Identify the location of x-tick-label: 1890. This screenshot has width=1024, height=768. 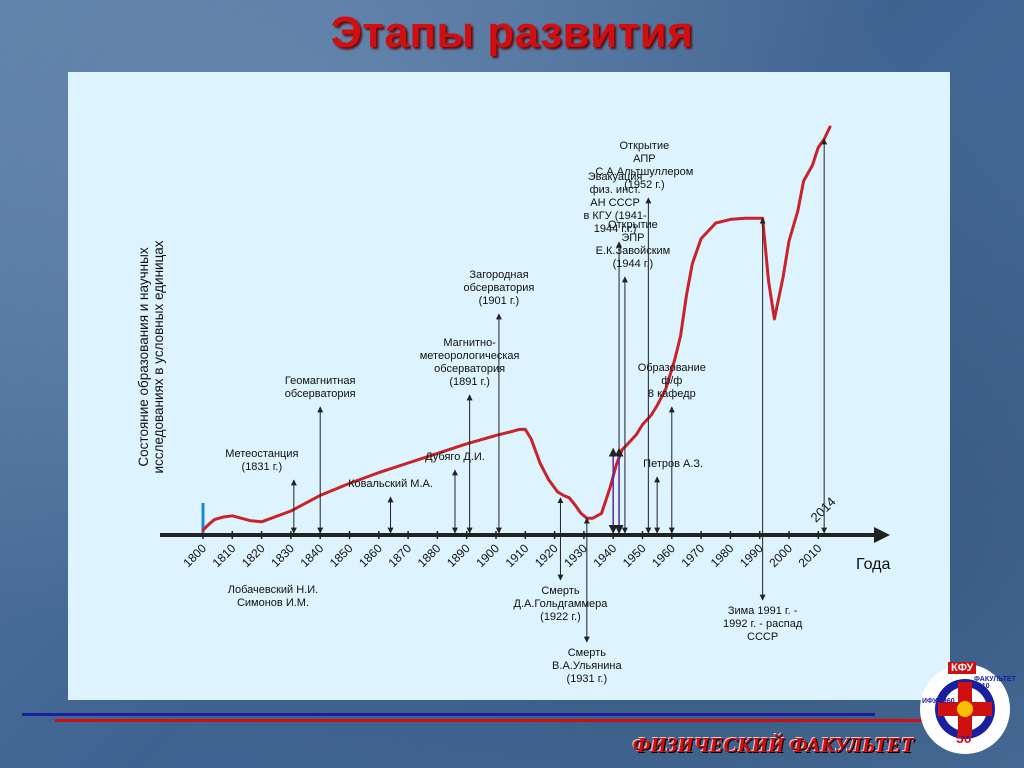
(458, 555).